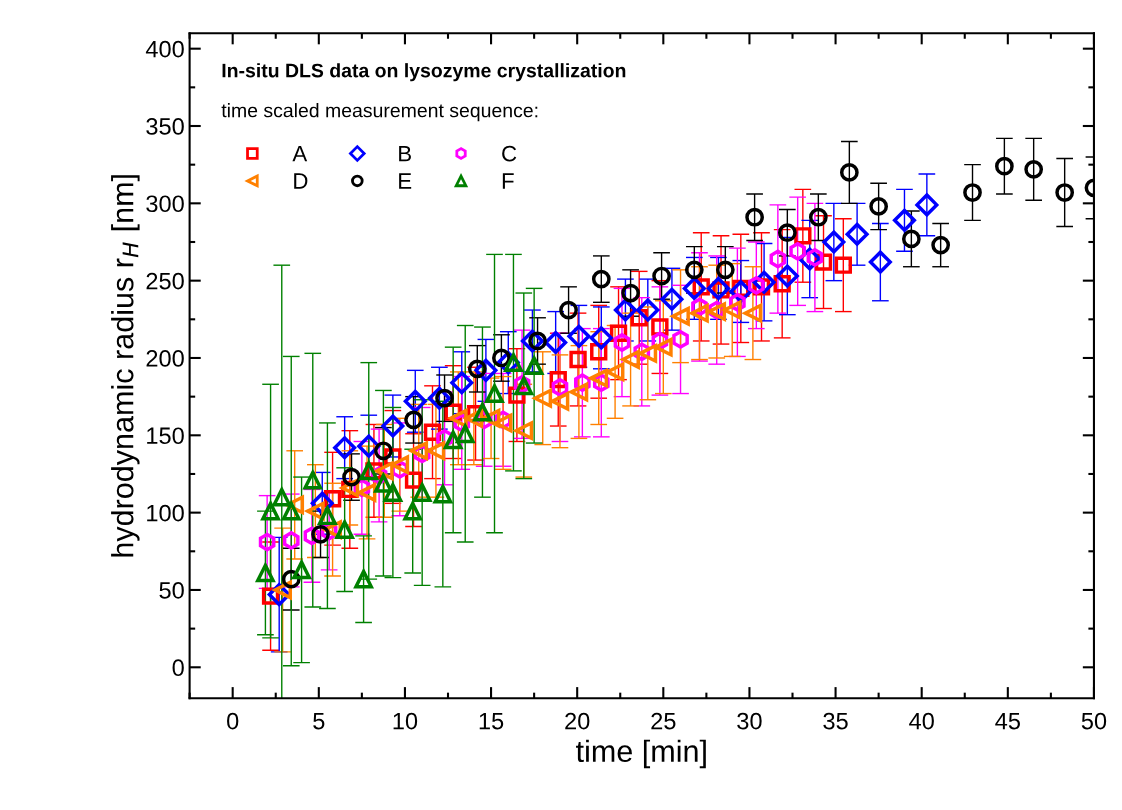  I want to click on y-tick-label: 350, so click(165, 126).